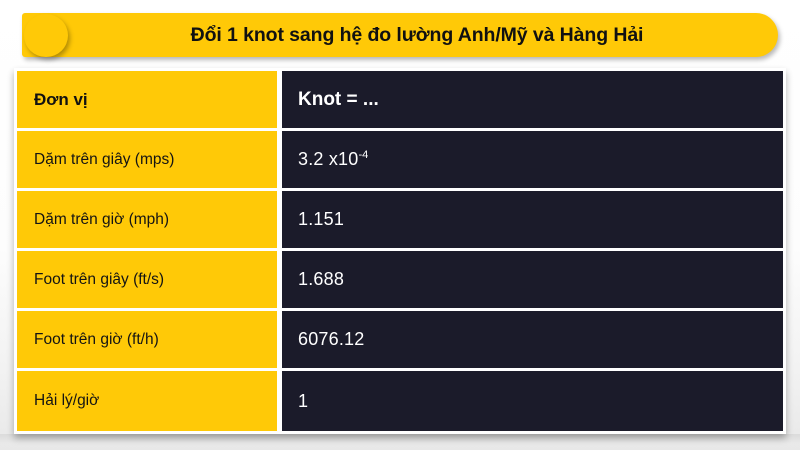  I want to click on cell-value: 1.688, so click(532, 281).